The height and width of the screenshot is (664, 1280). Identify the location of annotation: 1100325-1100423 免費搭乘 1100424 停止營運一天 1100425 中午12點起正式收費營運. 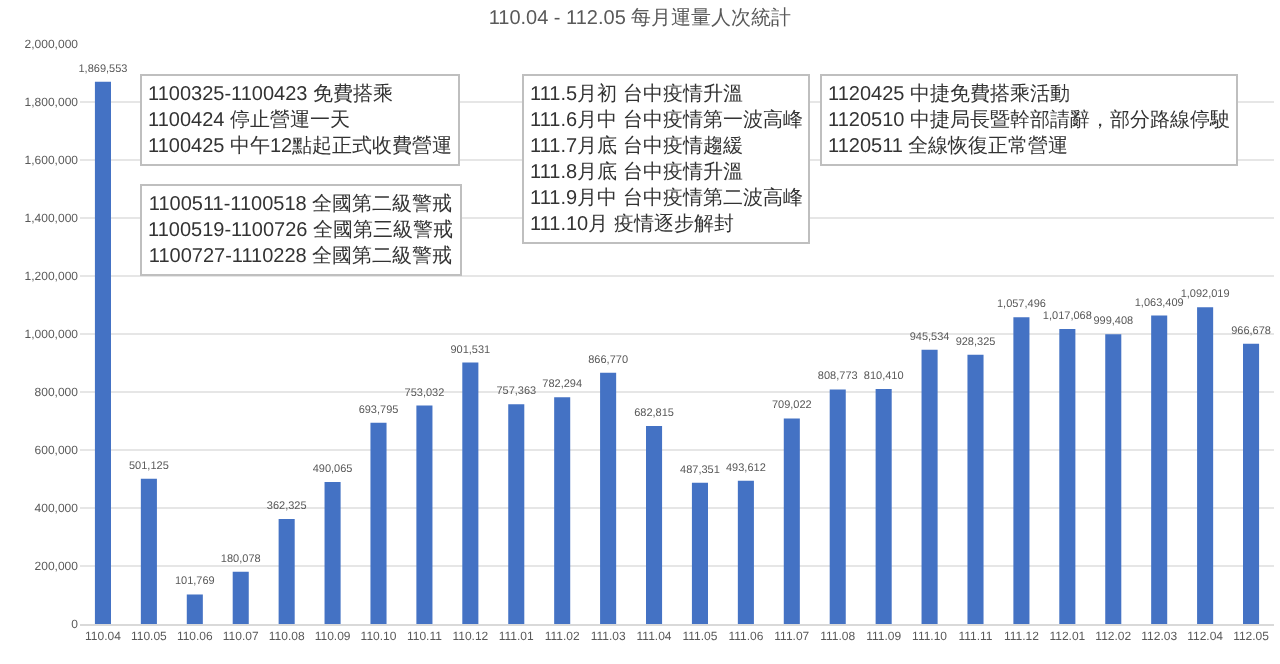
(300, 120).